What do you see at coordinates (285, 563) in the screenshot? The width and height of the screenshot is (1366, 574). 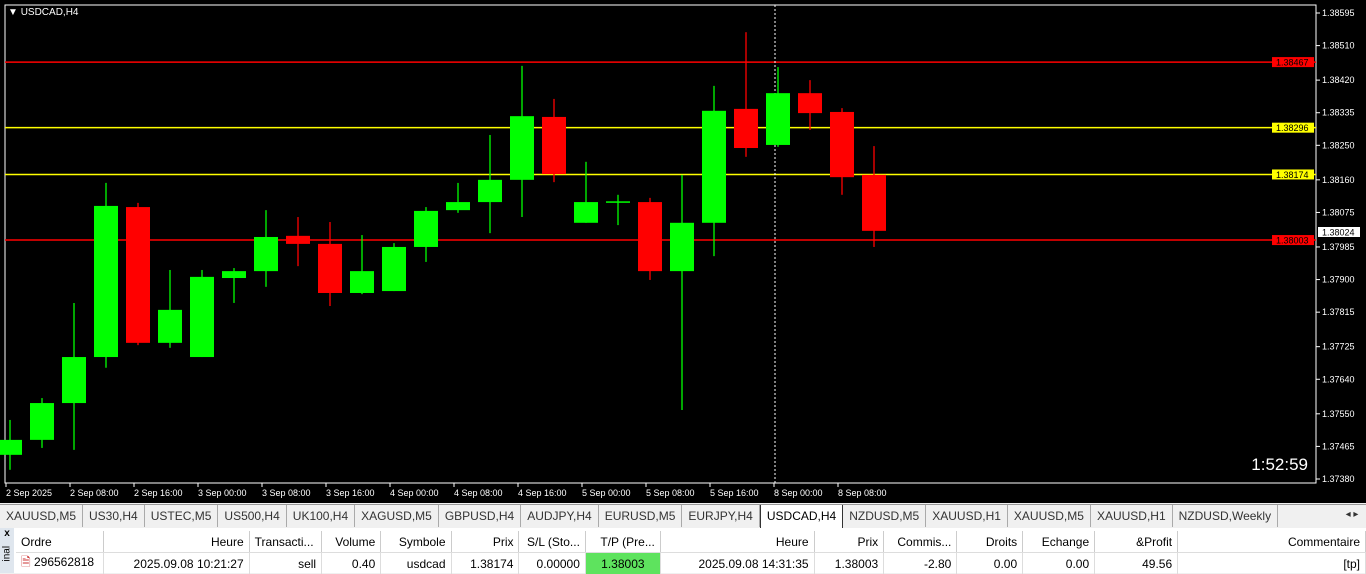 I see `table-cell: sell` at bounding box center [285, 563].